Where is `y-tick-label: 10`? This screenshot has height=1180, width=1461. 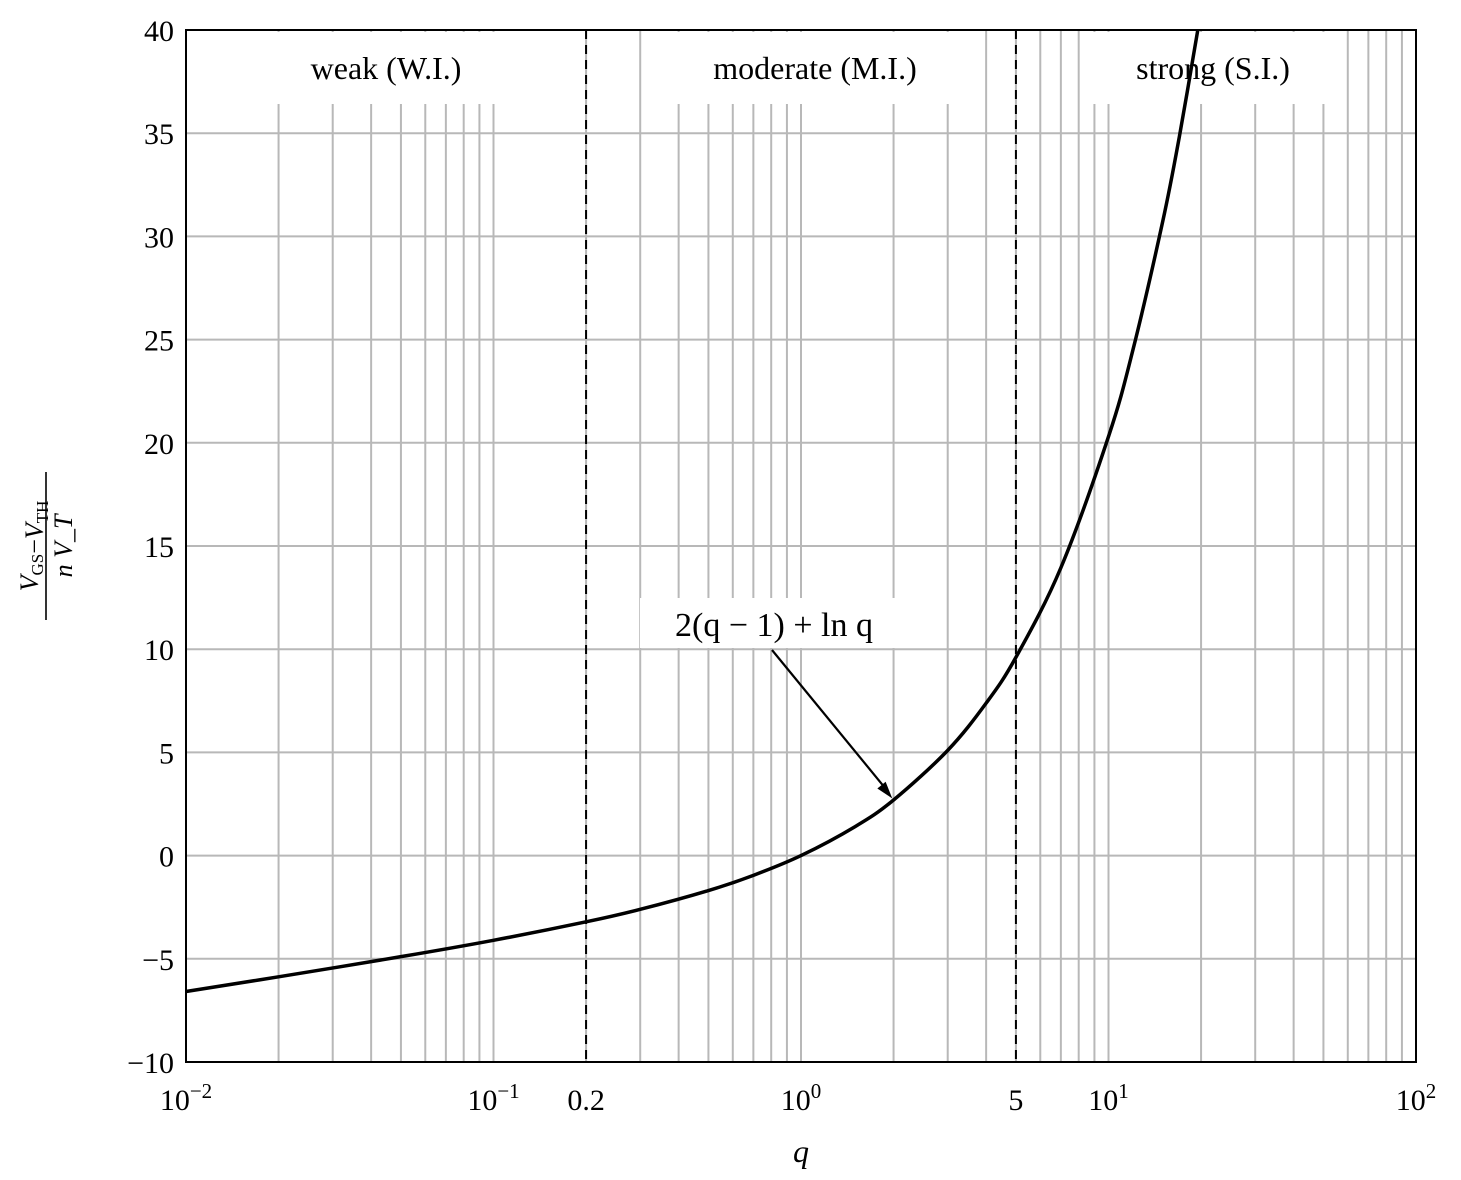
y-tick-label: 10 is located at coordinates (159, 650).